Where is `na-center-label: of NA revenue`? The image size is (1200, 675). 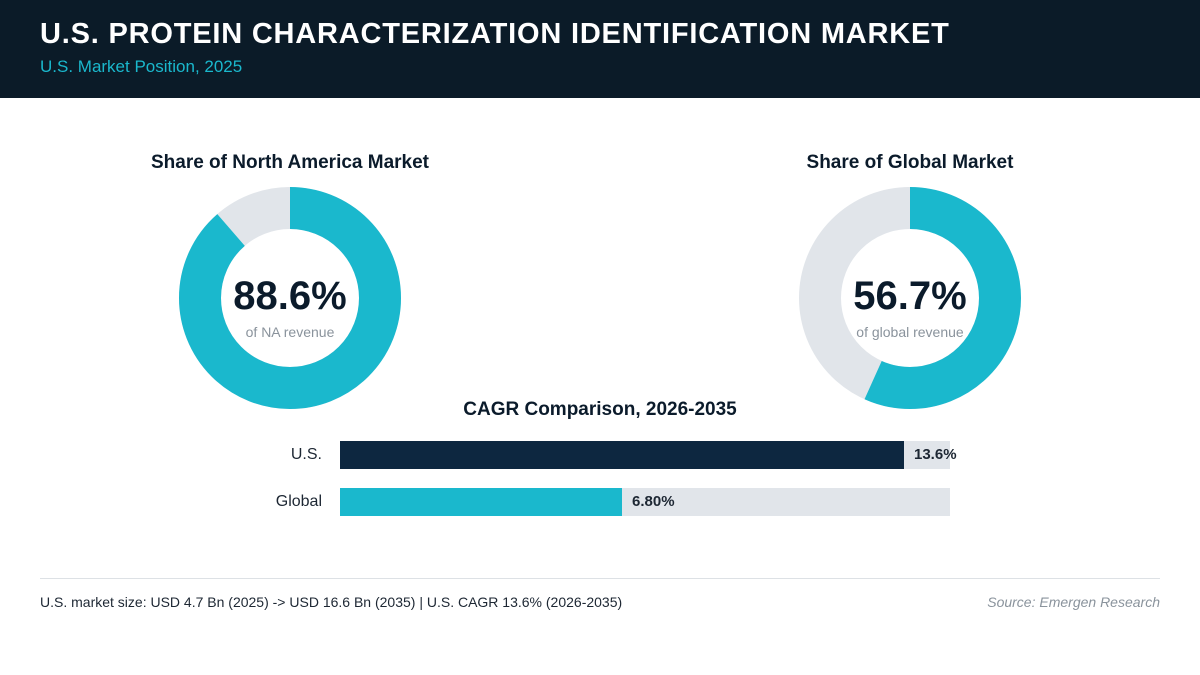 na-center-label: of NA revenue is located at coordinates (290, 332).